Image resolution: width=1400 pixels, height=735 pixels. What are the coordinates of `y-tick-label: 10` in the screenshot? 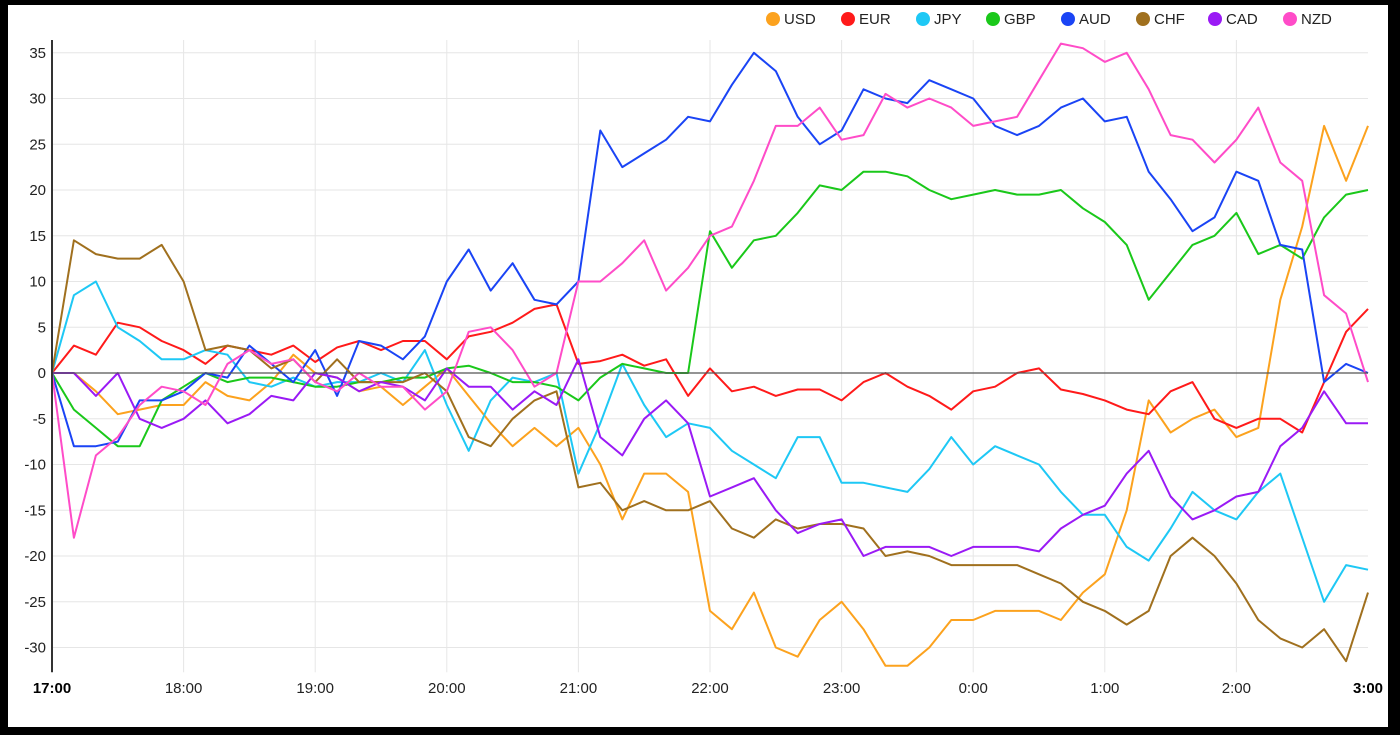 It's located at (37, 282).